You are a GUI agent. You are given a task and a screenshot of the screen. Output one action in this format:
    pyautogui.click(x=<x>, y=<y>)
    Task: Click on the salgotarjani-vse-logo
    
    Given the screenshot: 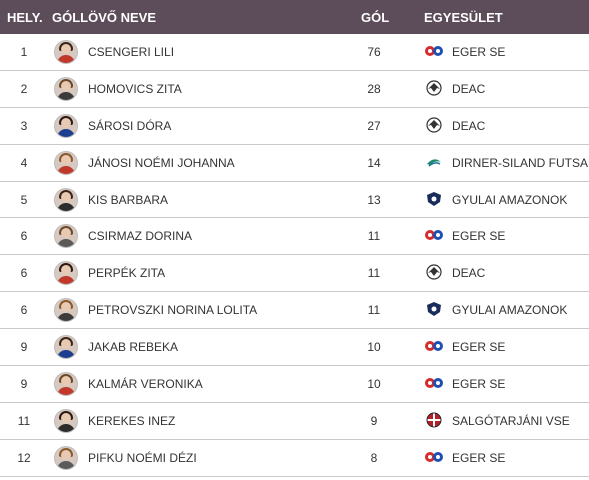 What is the action you would take?
    pyautogui.click(x=434, y=420)
    